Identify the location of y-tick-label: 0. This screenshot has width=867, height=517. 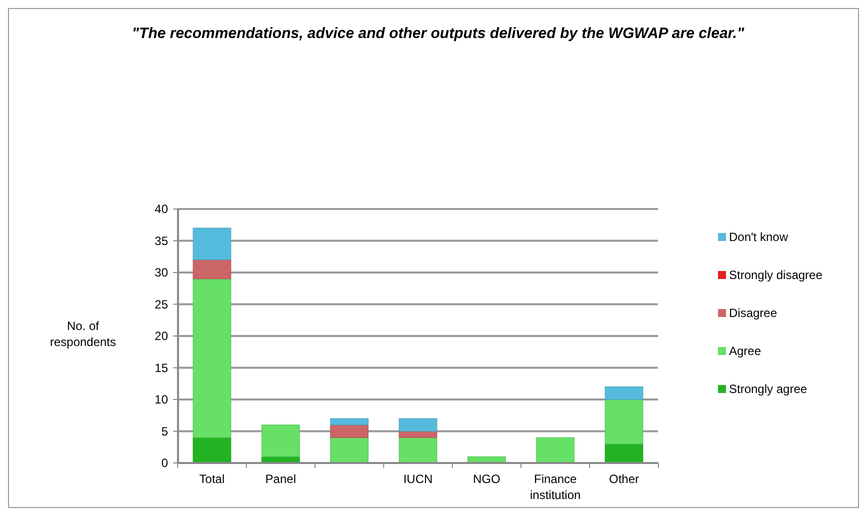
(164, 463).